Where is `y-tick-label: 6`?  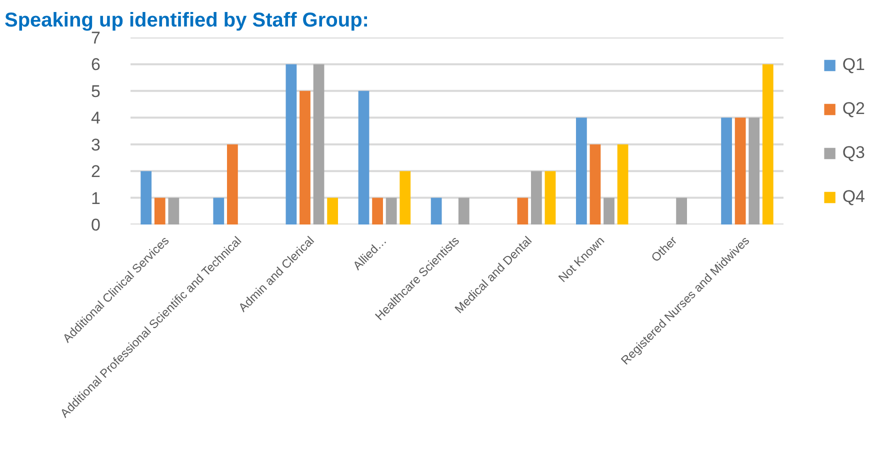 y-tick-label: 6 is located at coordinates (96, 64).